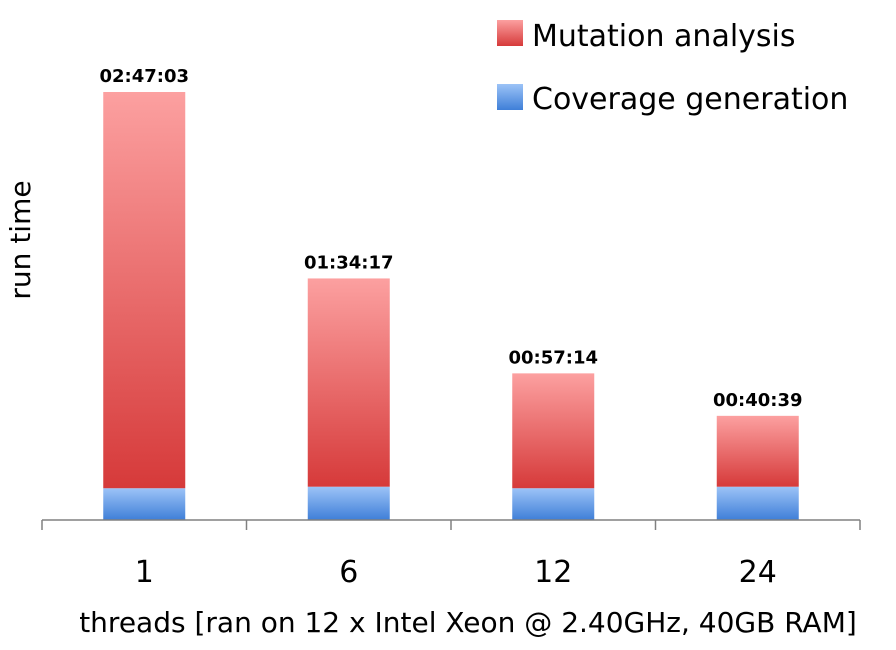  What do you see at coordinates (553, 357) in the screenshot?
I see `data-label-12: 00:57:14` at bounding box center [553, 357].